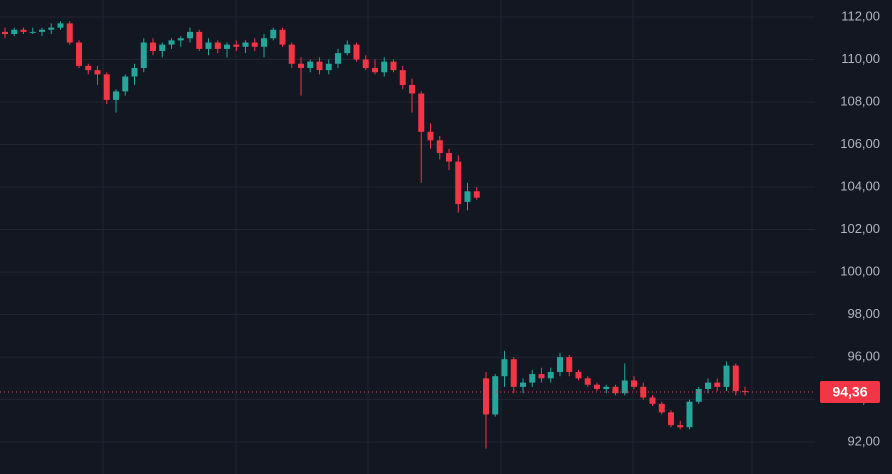  Describe the element at coordinates (860, 271) in the screenshot. I see `y-tick-label: 100,00` at that location.